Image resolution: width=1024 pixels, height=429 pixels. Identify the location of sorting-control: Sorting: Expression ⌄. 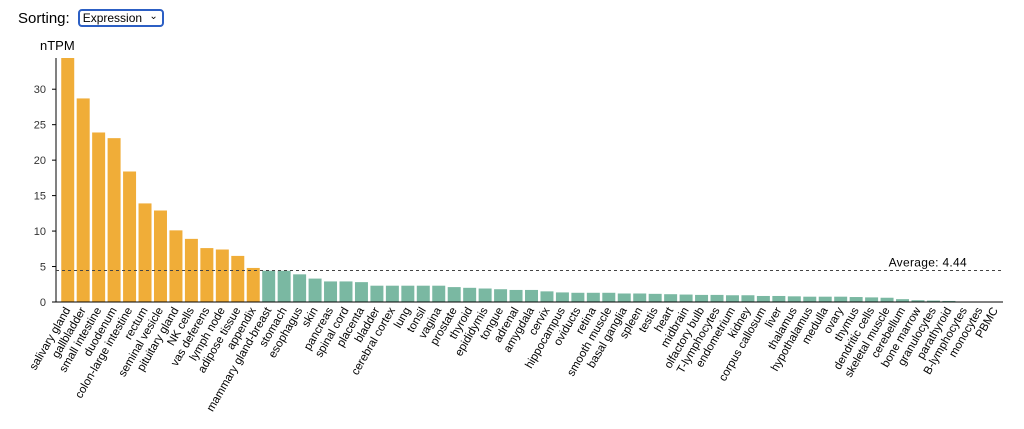
(91, 18).